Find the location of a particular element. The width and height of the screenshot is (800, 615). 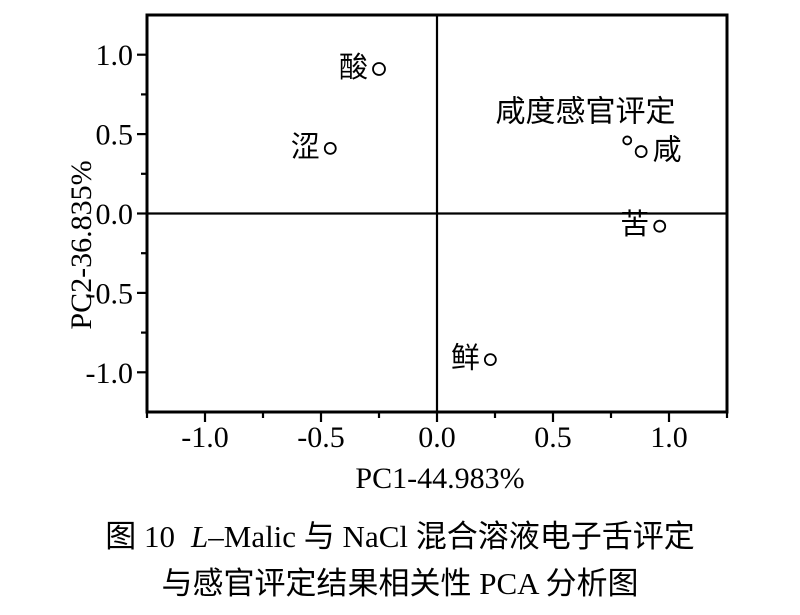

x-tick-label: 0.0 is located at coordinates (437, 437).